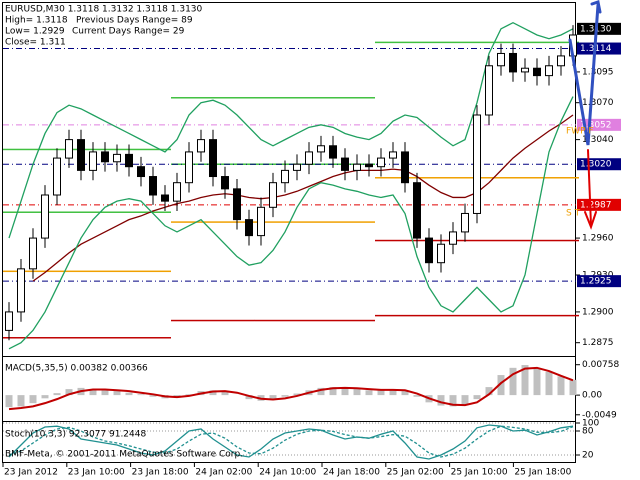  I want to click on x-tick-label: 24 Jan 02:00, so click(223, 473).